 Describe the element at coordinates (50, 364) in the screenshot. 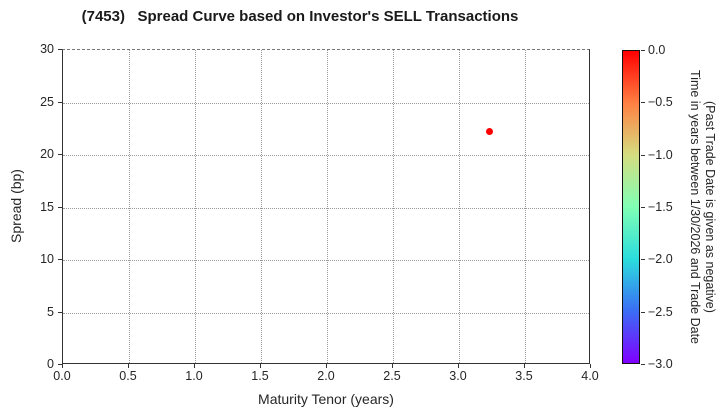

I see `y-tick-label: 0` at that location.